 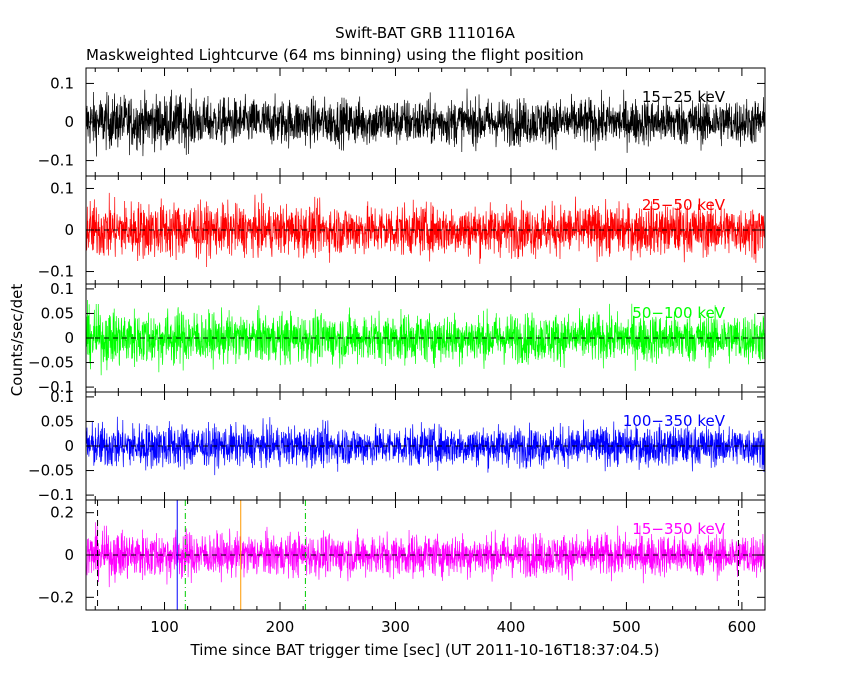 What do you see at coordinates (674, 421) in the screenshot?
I see `band-label: 100−350 keV` at bounding box center [674, 421].